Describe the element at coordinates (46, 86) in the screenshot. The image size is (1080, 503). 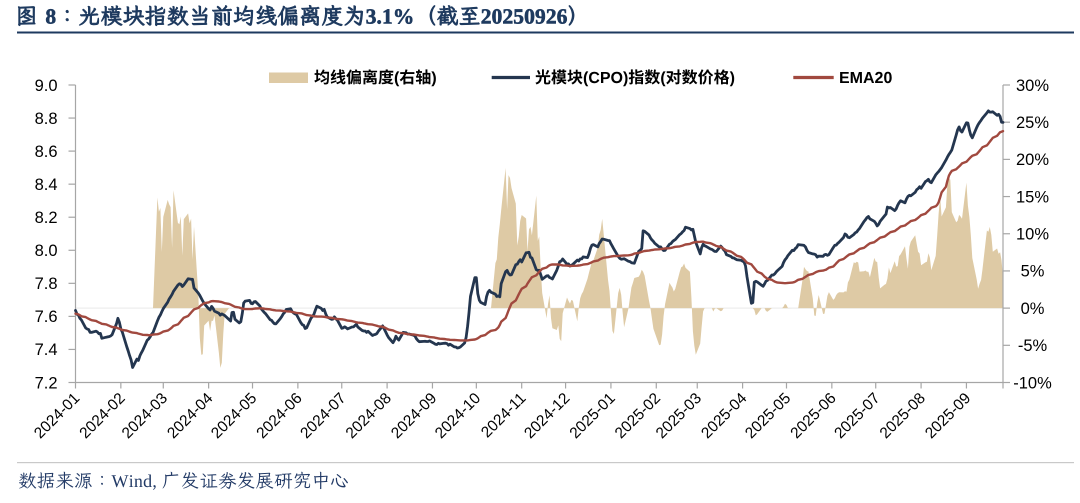
I see `svg-text: 9.0` at that location.